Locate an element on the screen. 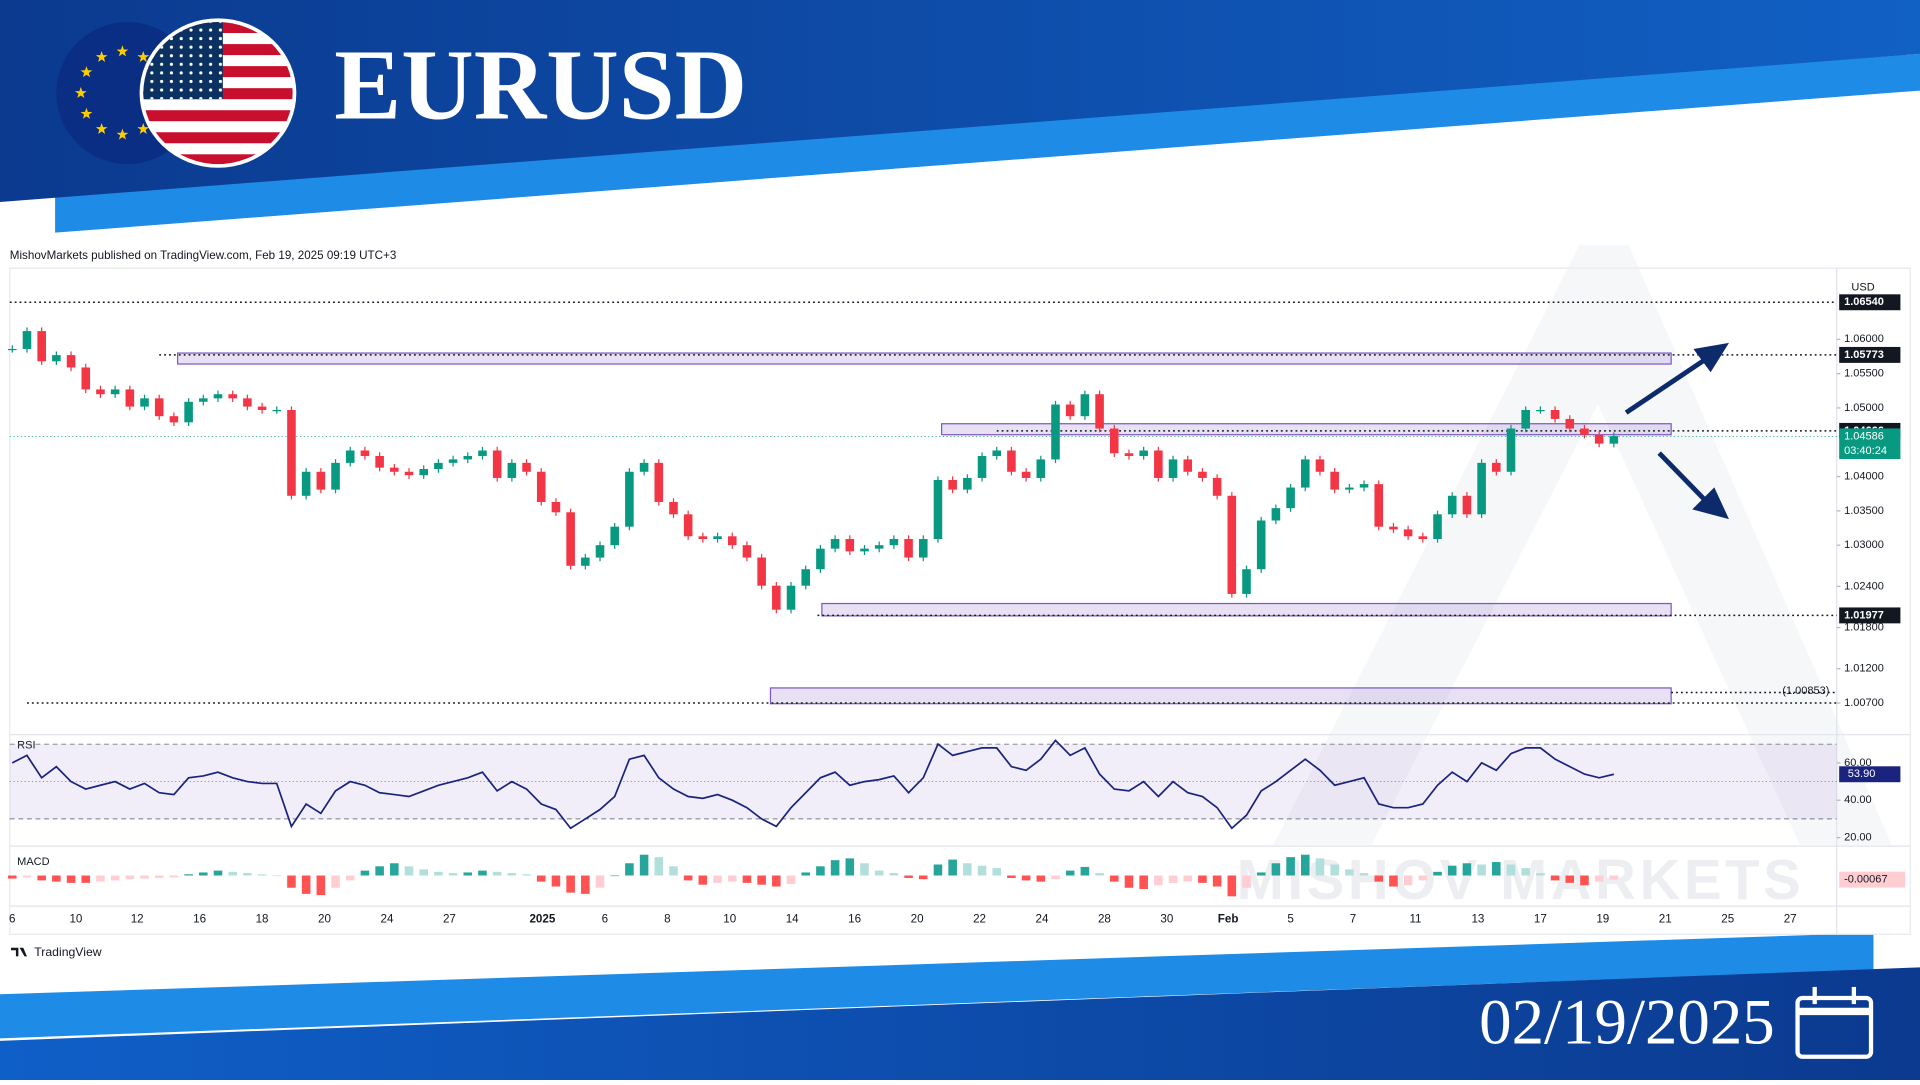 The image size is (1920, 1085). y-tick-label: 1.03000 is located at coordinates (1864, 545).